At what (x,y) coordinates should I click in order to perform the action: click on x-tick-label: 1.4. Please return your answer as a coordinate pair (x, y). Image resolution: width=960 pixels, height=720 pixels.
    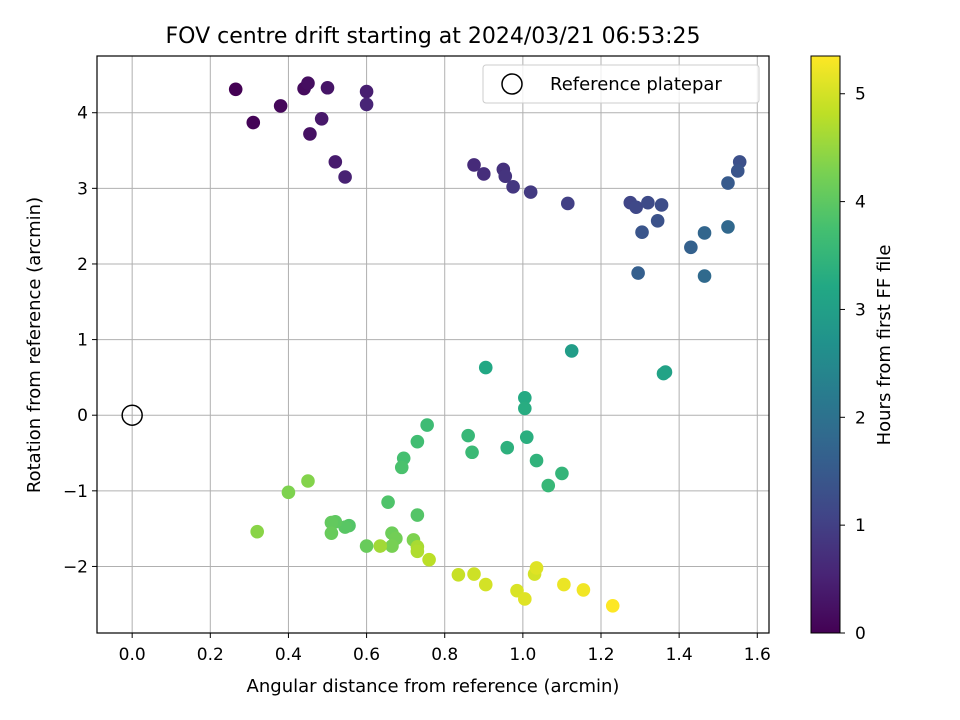
    Looking at the image, I should click on (679, 655).